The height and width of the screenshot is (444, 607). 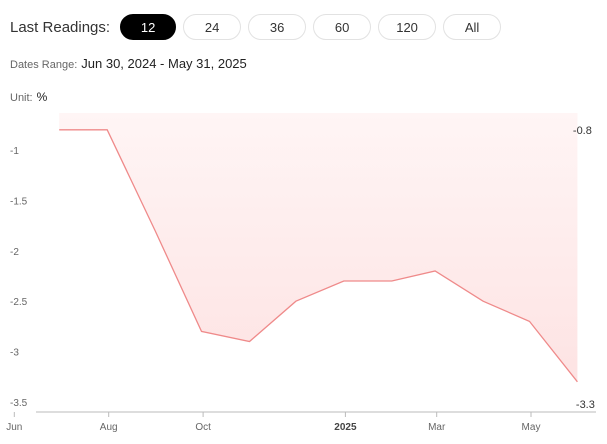 I want to click on y-tick-label: -1.5, so click(x=19, y=201).